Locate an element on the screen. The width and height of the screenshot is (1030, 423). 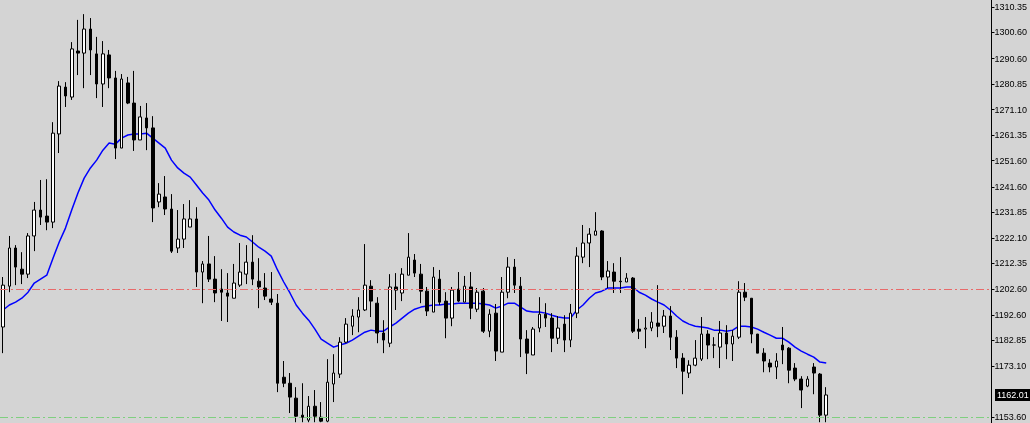
text: 1162.01 is located at coordinates (1013, 395).